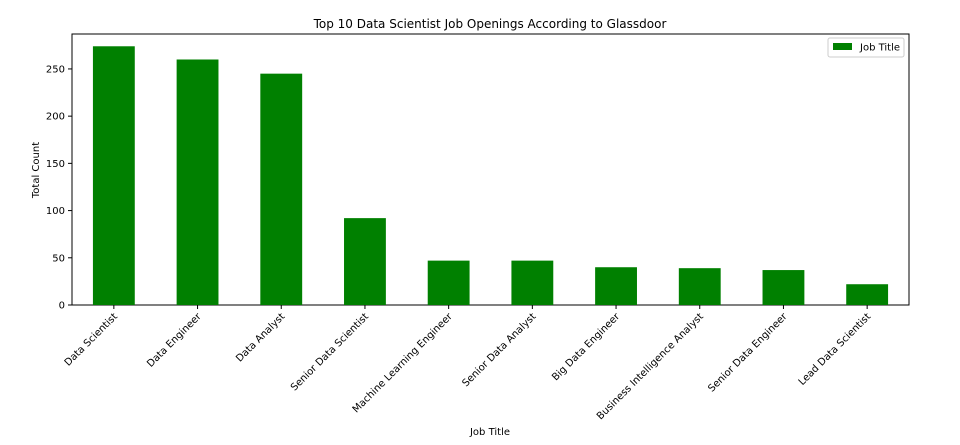 The width and height of the screenshot is (960, 445). Describe the element at coordinates (55, 117) in the screenshot. I see `y-tick-label: 200` at that location.